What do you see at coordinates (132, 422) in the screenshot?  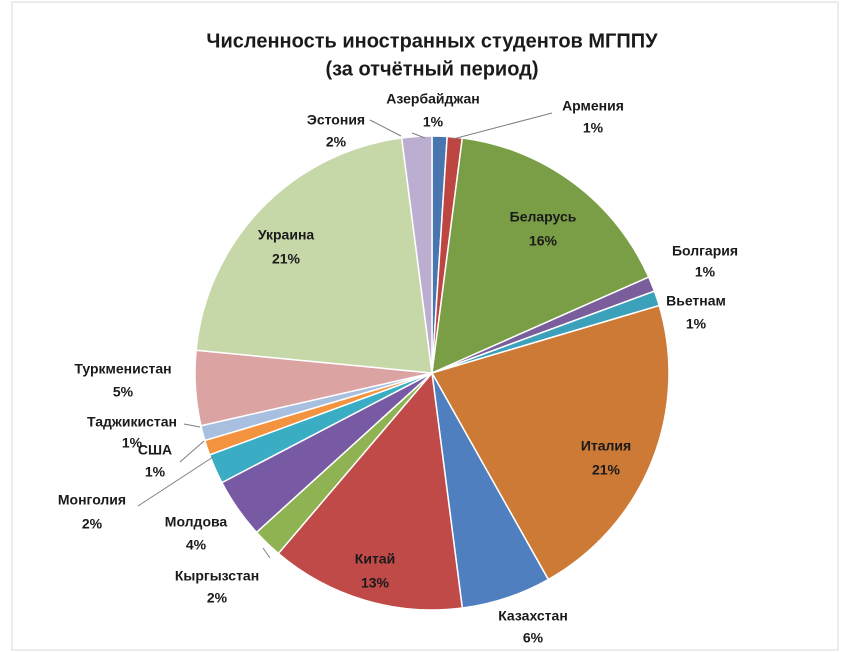 I see `slice-label: Таджикистан` at bounding box center [132, 422].